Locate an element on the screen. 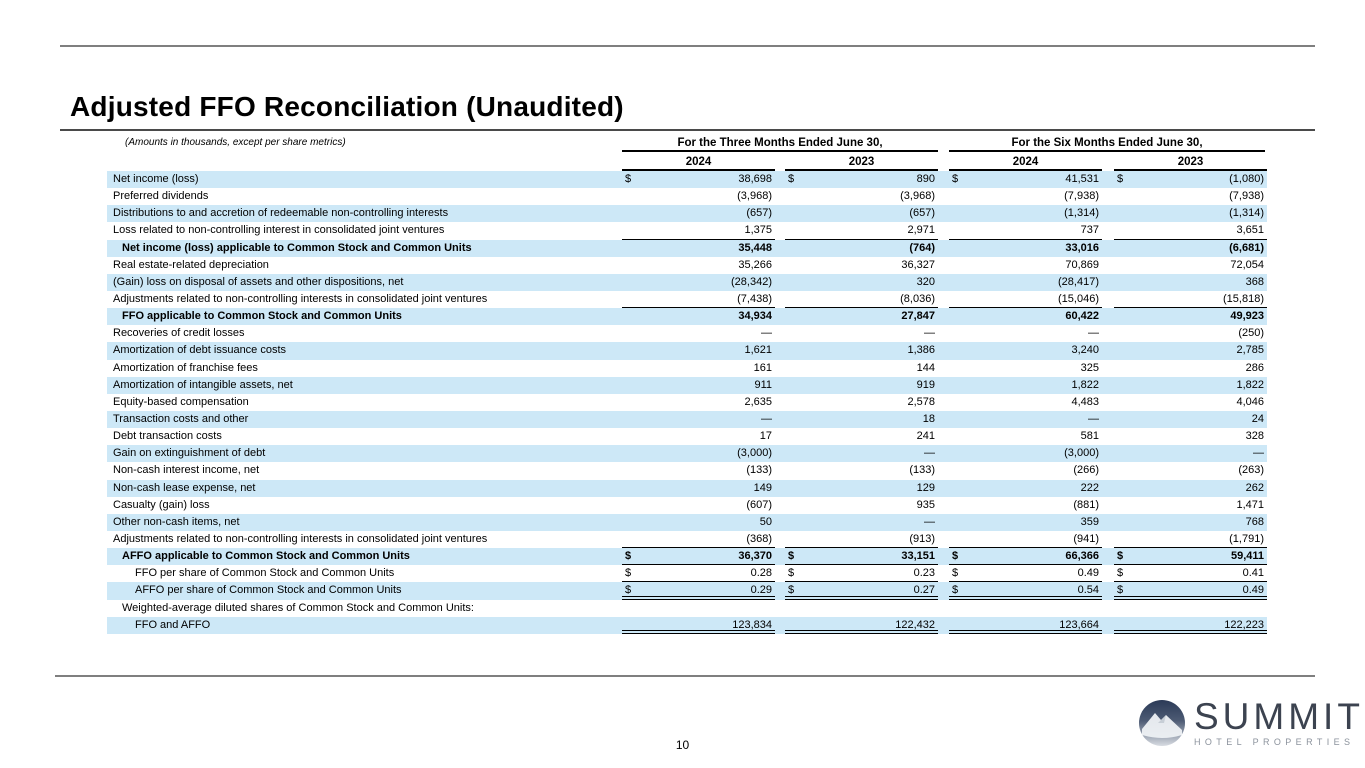 The width and height of the screenshot is (1365, 768). cell-value: 4,046 is located at coordinates (1250, 401).